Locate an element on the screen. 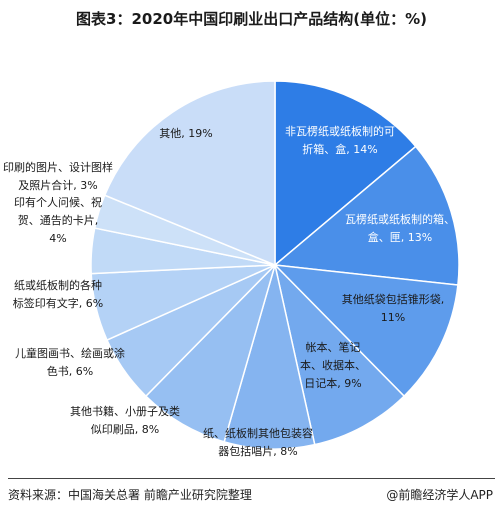 Image resolution: width=503 pixels, height=517 pixels. slice-label: 非瓦楞纸或纸板制的可折箱、盒, 14% is located at coordinates (340, 140).